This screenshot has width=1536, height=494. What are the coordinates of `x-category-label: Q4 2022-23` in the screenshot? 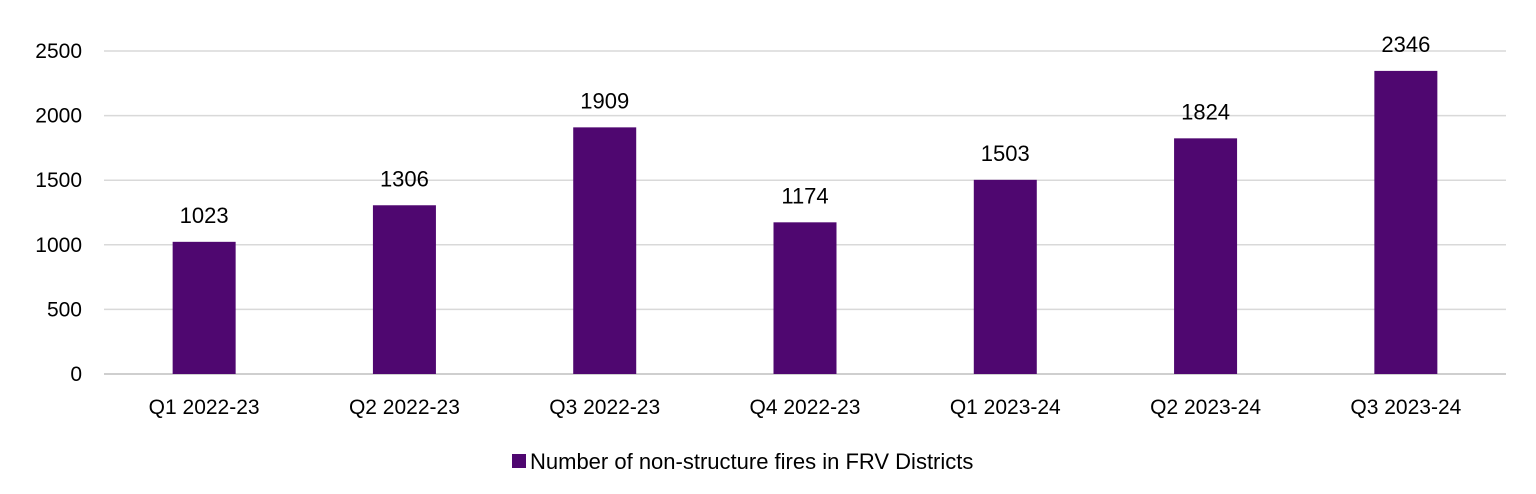 It's located at (805, 407).